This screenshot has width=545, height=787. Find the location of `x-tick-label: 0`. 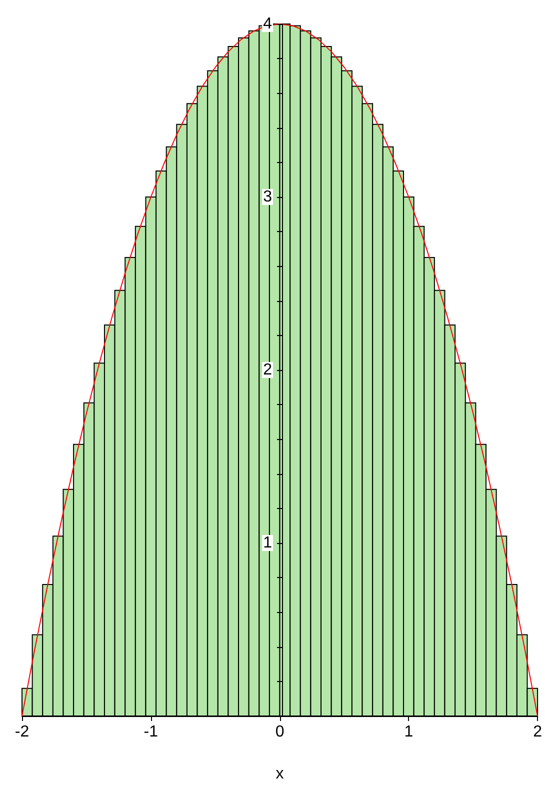

x-tick-label: 0 is located at coordinates (279, 732).